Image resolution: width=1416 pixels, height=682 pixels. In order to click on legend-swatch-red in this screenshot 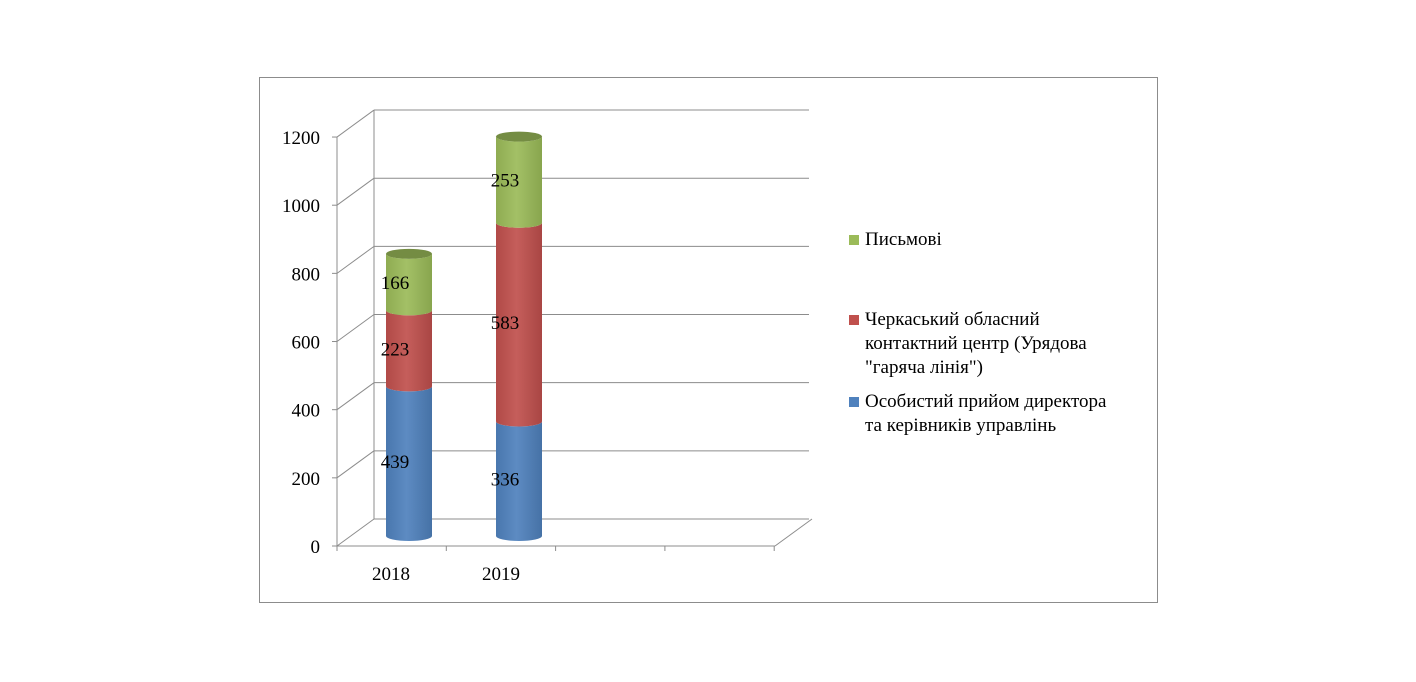, I will do `click(854, 320)`.